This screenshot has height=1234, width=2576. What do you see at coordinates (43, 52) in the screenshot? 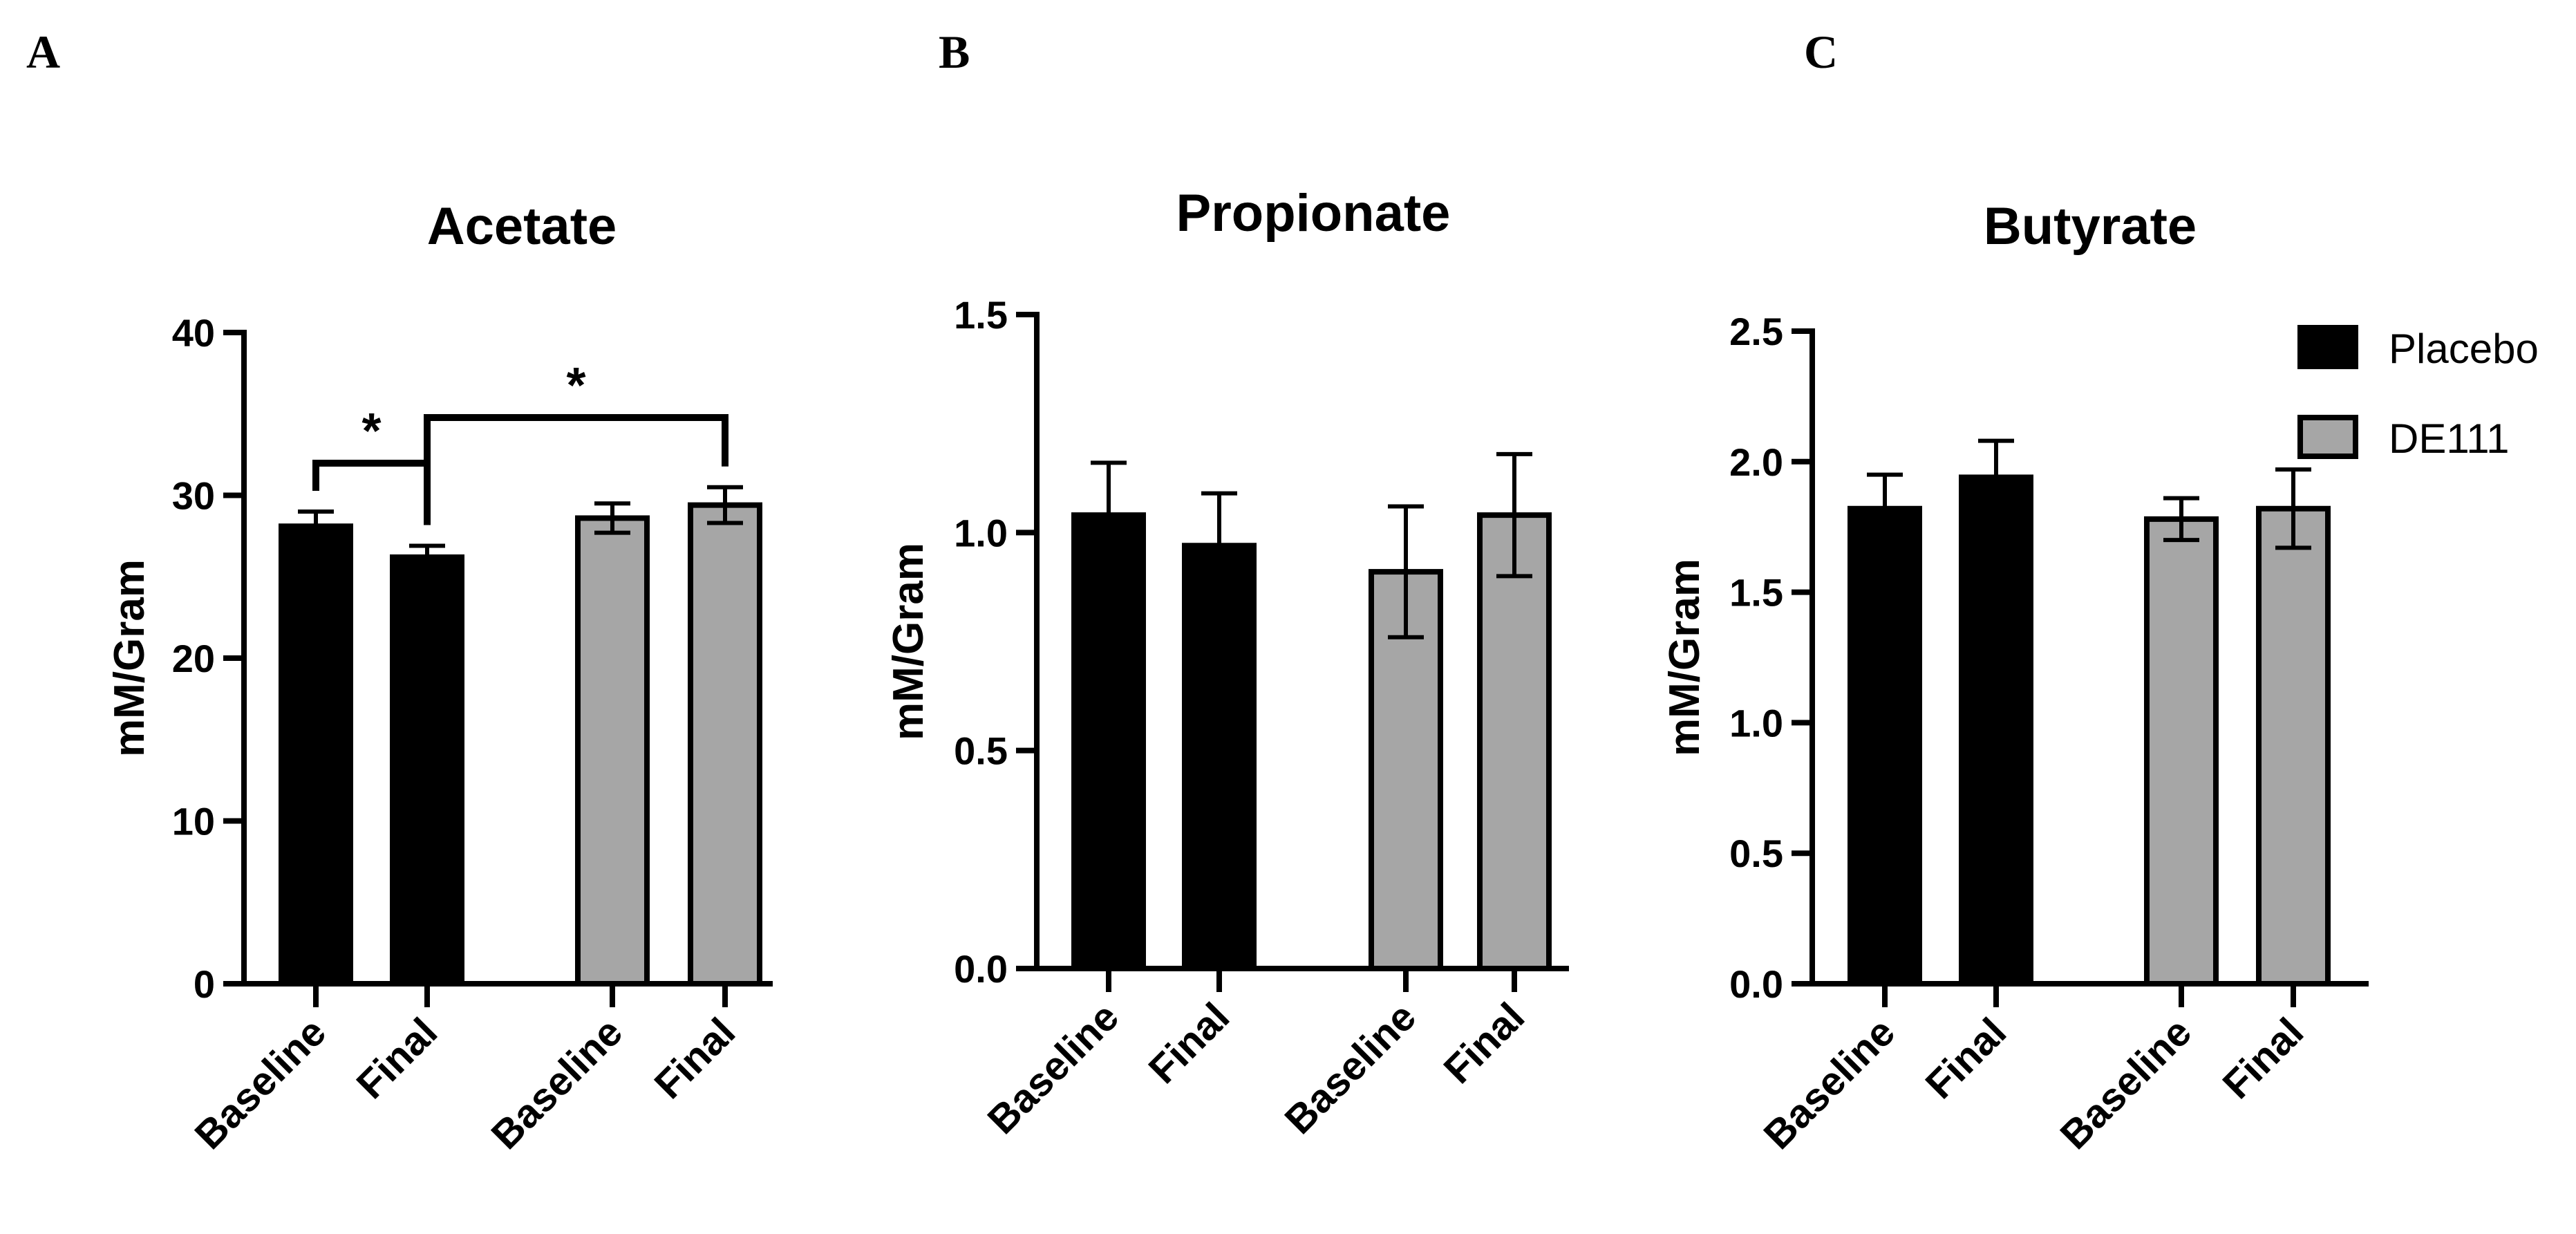
I see `panel-letter-a: A` at bounding box center [43, 52].